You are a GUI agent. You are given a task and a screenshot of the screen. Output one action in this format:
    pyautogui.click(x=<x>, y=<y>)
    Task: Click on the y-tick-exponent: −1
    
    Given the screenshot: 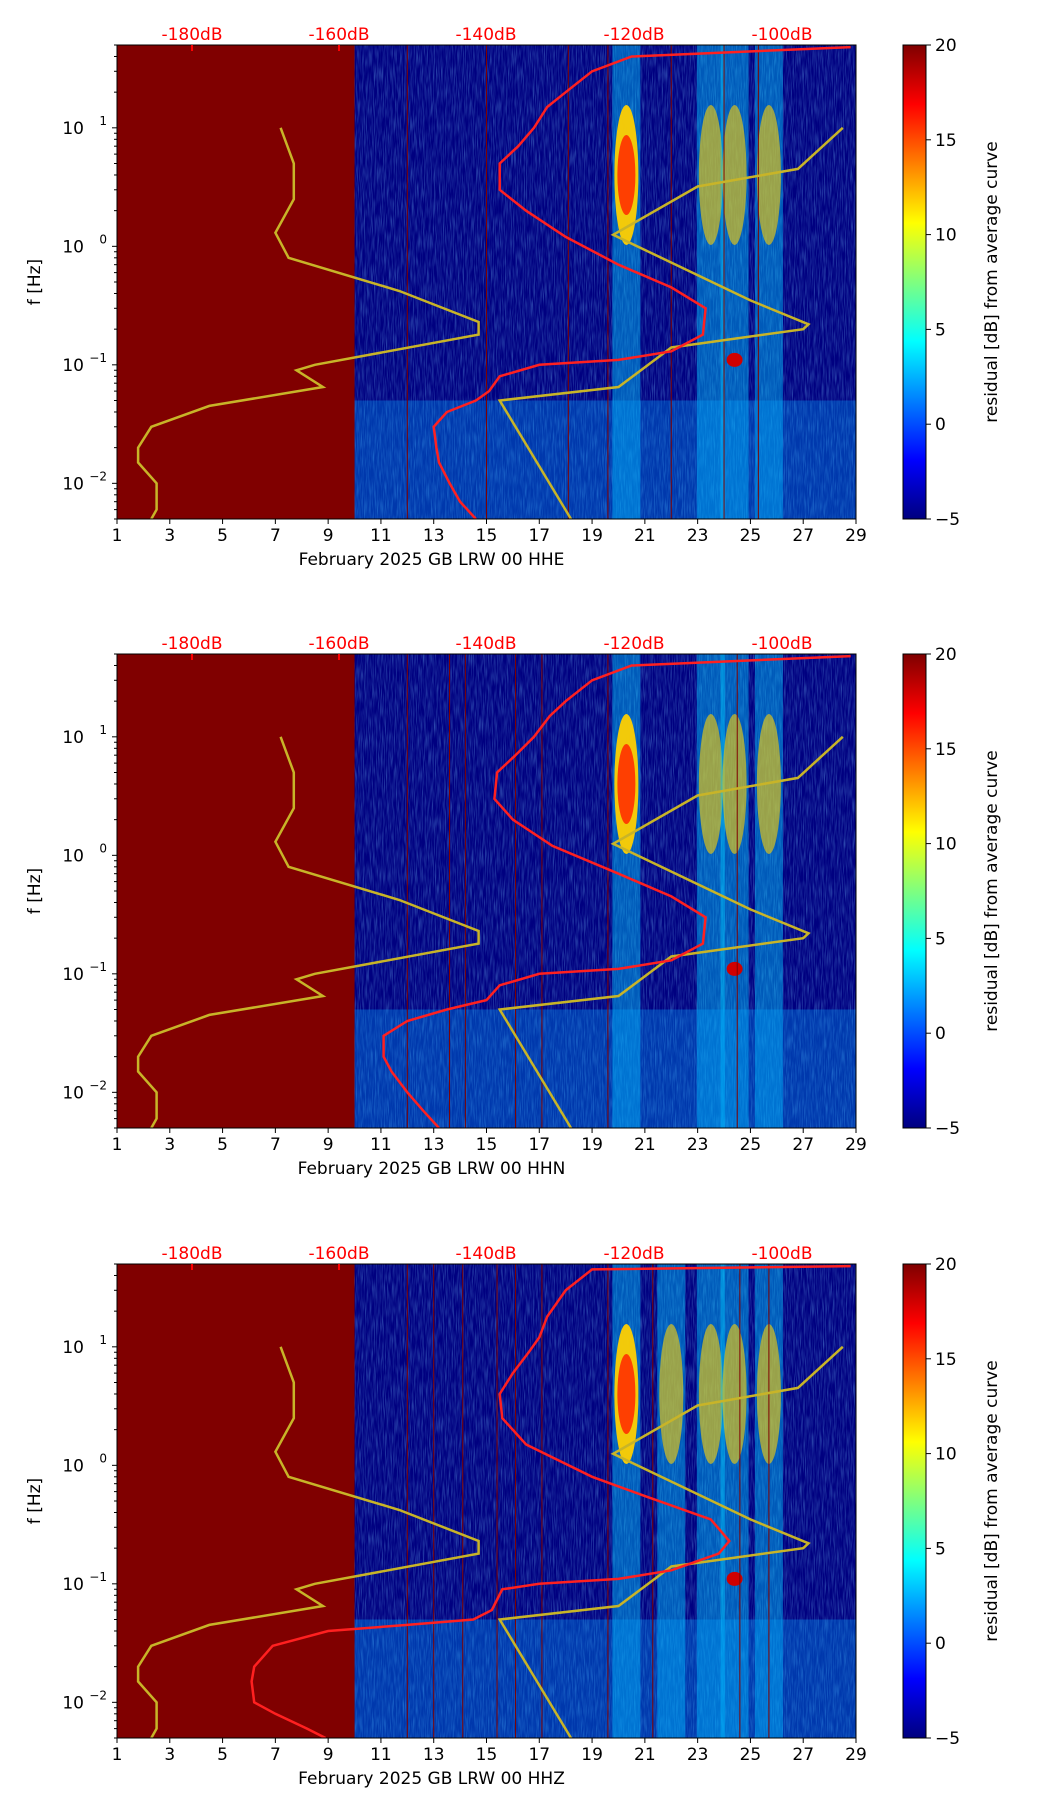 What is the action you would take?
    pyautogui.click(x=98, y=358)
    